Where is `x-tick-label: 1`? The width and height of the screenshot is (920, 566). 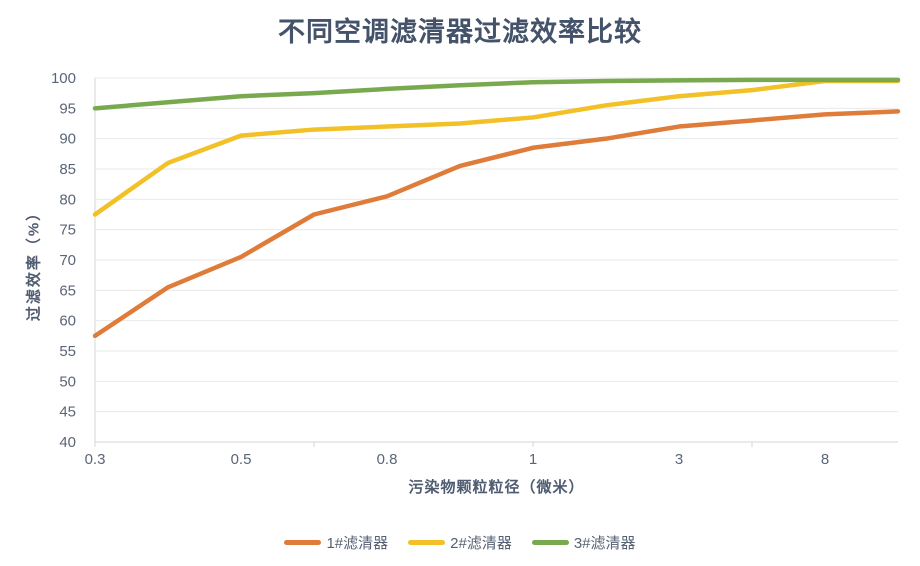
x-tick-label: 1 is located at coordinates (533, 459).